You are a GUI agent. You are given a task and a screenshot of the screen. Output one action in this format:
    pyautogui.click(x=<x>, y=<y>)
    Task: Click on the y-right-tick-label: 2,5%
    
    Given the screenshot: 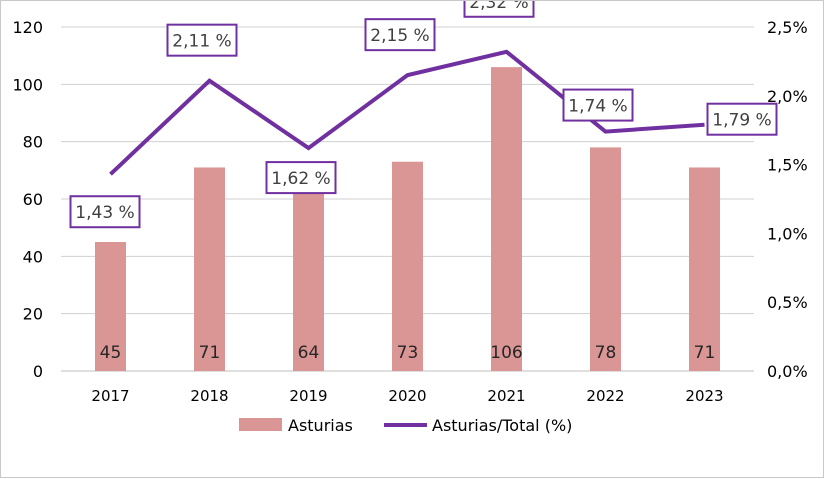 What is the action you would take?
    pyautogui.click(x=787, y=27)
    